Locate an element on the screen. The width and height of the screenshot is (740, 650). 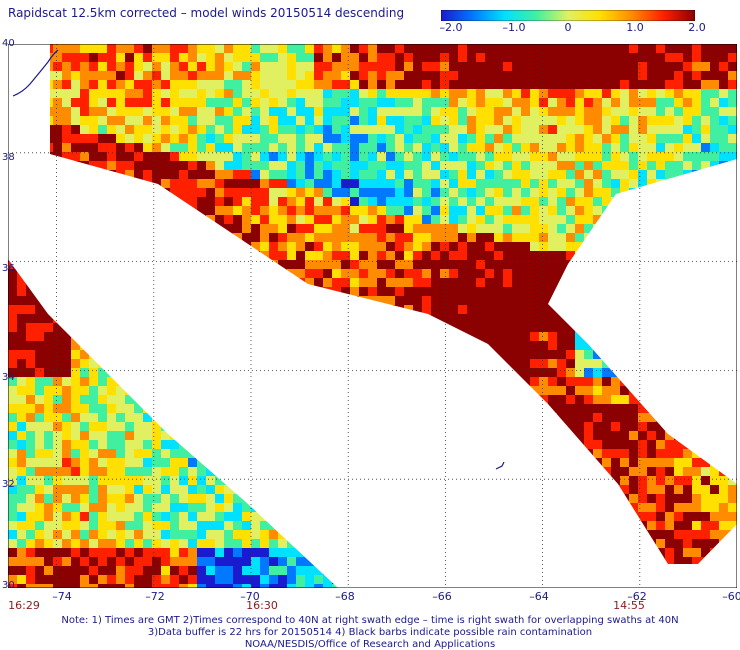
lon-tick-label: –72 is located at coordinates (155, 596).